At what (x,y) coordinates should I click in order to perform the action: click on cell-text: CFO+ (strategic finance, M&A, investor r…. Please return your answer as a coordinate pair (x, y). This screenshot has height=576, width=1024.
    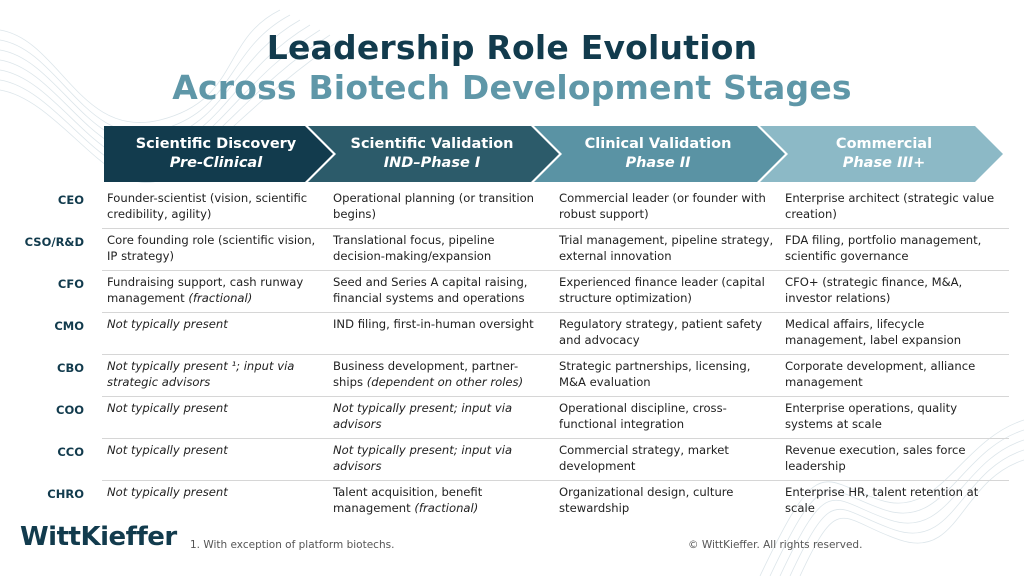
    Looking at the image, I should click on (874, 290).